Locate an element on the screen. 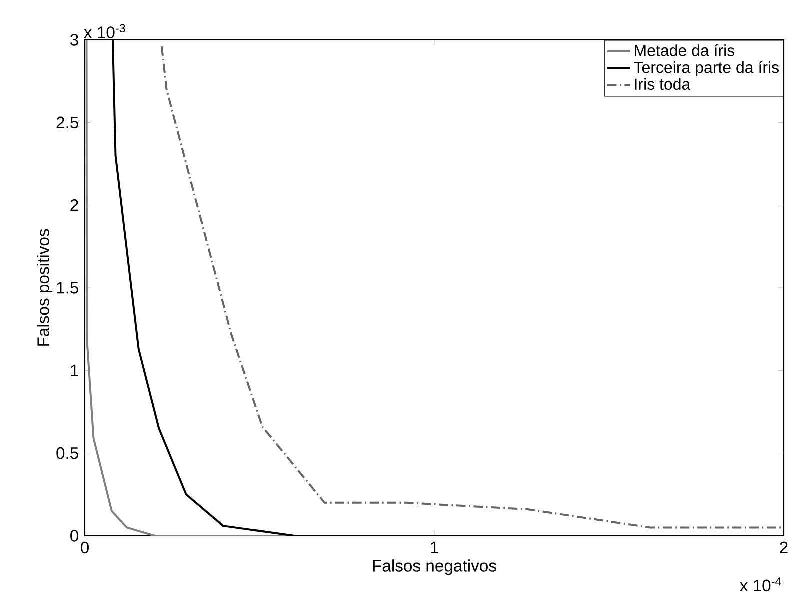 Image resolution: width=793 pixels, height=599 pixels. y-tick-label: 0.5 is located at coordinates (67, 453).